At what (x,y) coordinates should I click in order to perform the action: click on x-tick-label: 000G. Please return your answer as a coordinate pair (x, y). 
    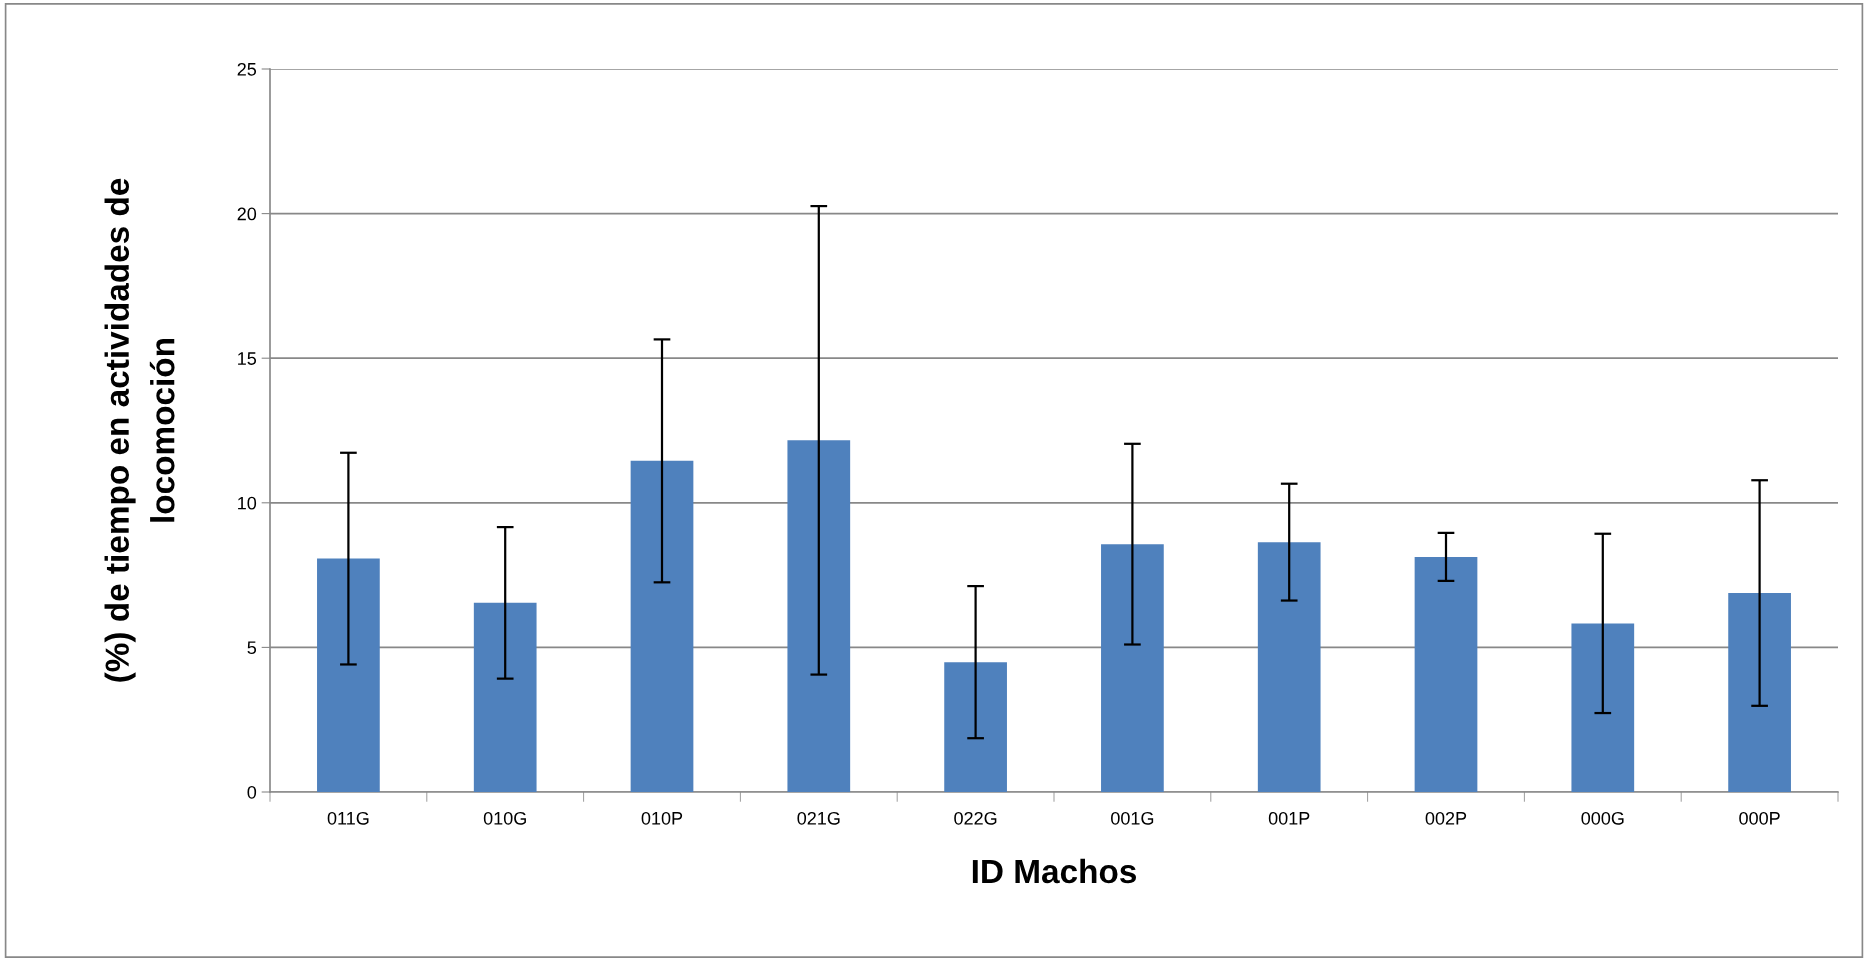
    Looking at the image, I should click on (1602, 818).